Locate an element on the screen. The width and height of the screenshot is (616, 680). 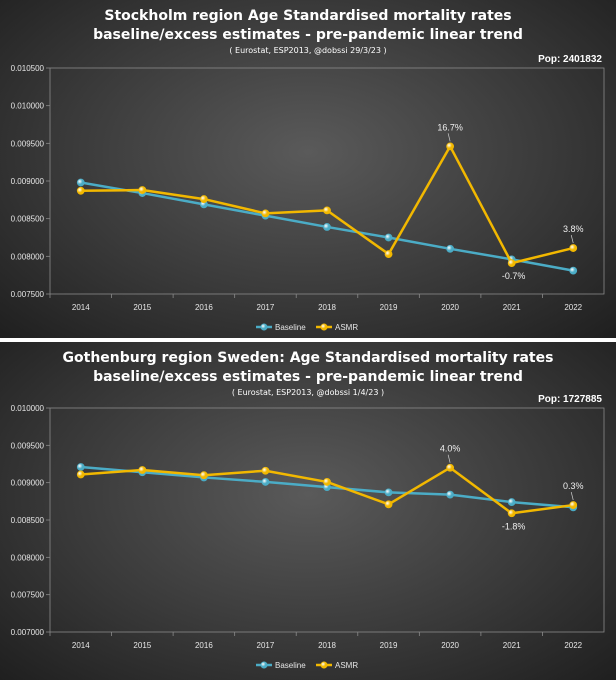
population-label: Pop: 1727885 is located at coordinates (570, 399).